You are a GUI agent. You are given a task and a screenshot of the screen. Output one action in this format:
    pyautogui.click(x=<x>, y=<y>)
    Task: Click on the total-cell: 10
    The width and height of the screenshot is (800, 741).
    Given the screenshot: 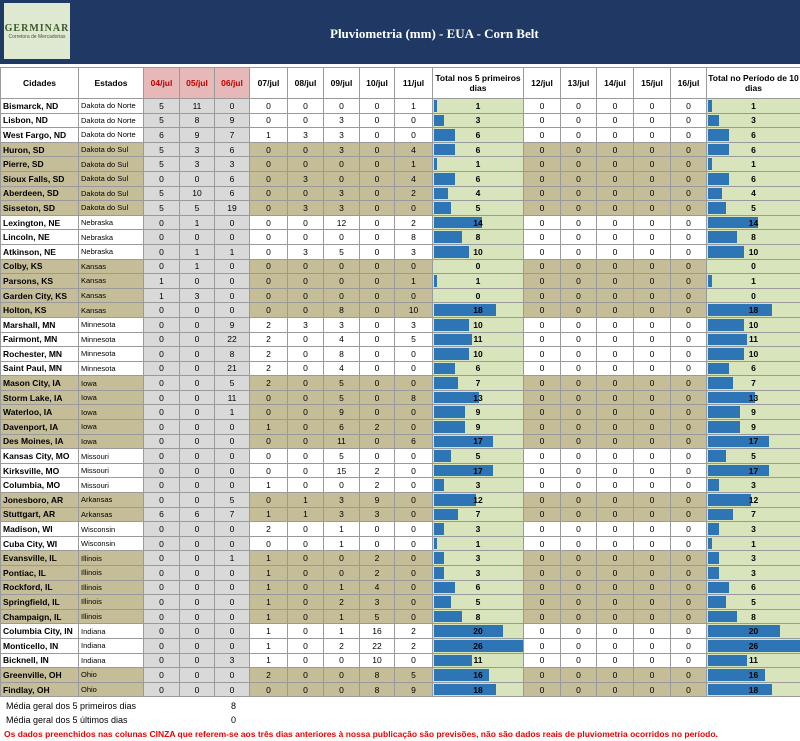 What is the action you would take?
    pyautogui.click(x=753, y=251)
    